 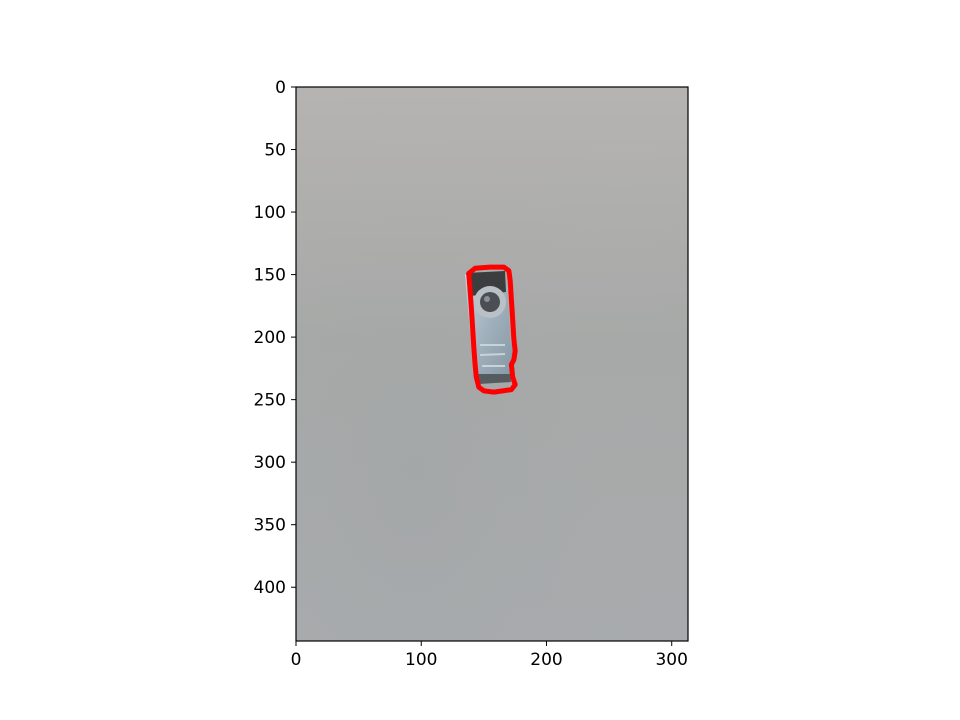 What do you see at coordinates (421, 660) in the screenshot?
I see `x-tick-label: 100` at bounding box center [421, 660].